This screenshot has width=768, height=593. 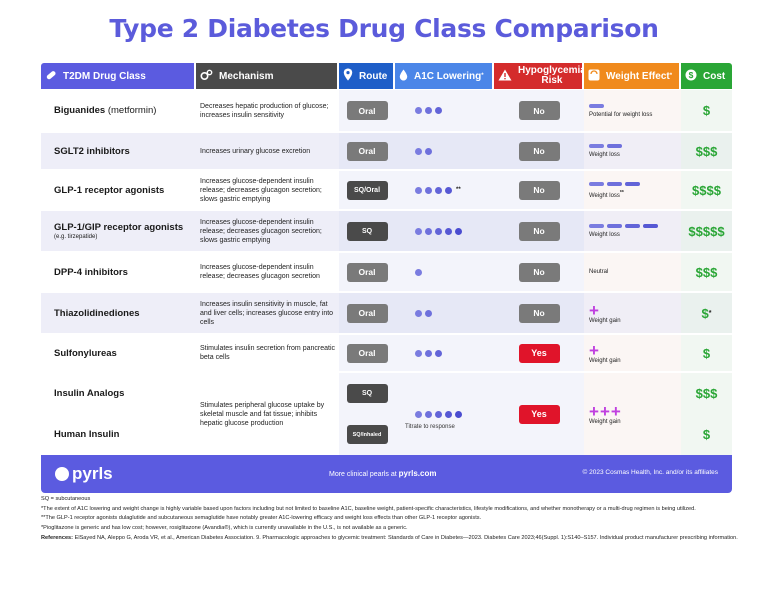 What do you see at coordinates (76, 237) in the screenshot?
I see `drug-class-example: (e.g. tirzepatide)` at bounding box center [76, 237].